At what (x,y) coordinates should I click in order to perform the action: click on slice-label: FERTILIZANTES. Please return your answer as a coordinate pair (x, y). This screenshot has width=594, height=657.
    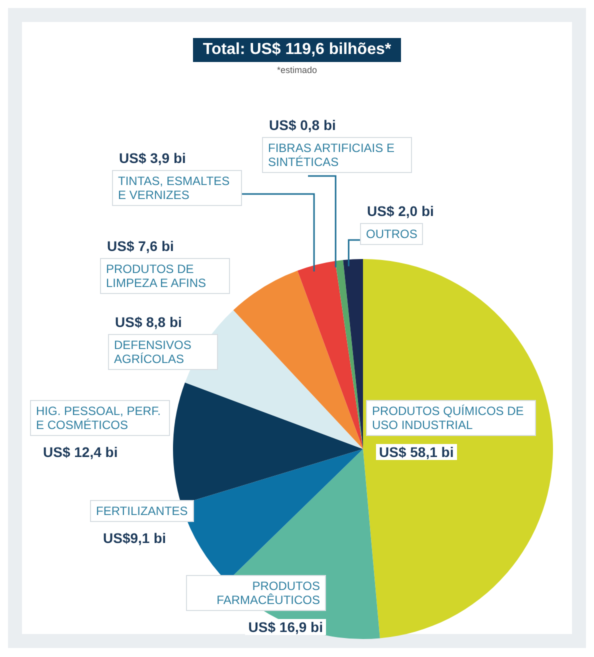
    Looking at the image, I should click on (142, 511).